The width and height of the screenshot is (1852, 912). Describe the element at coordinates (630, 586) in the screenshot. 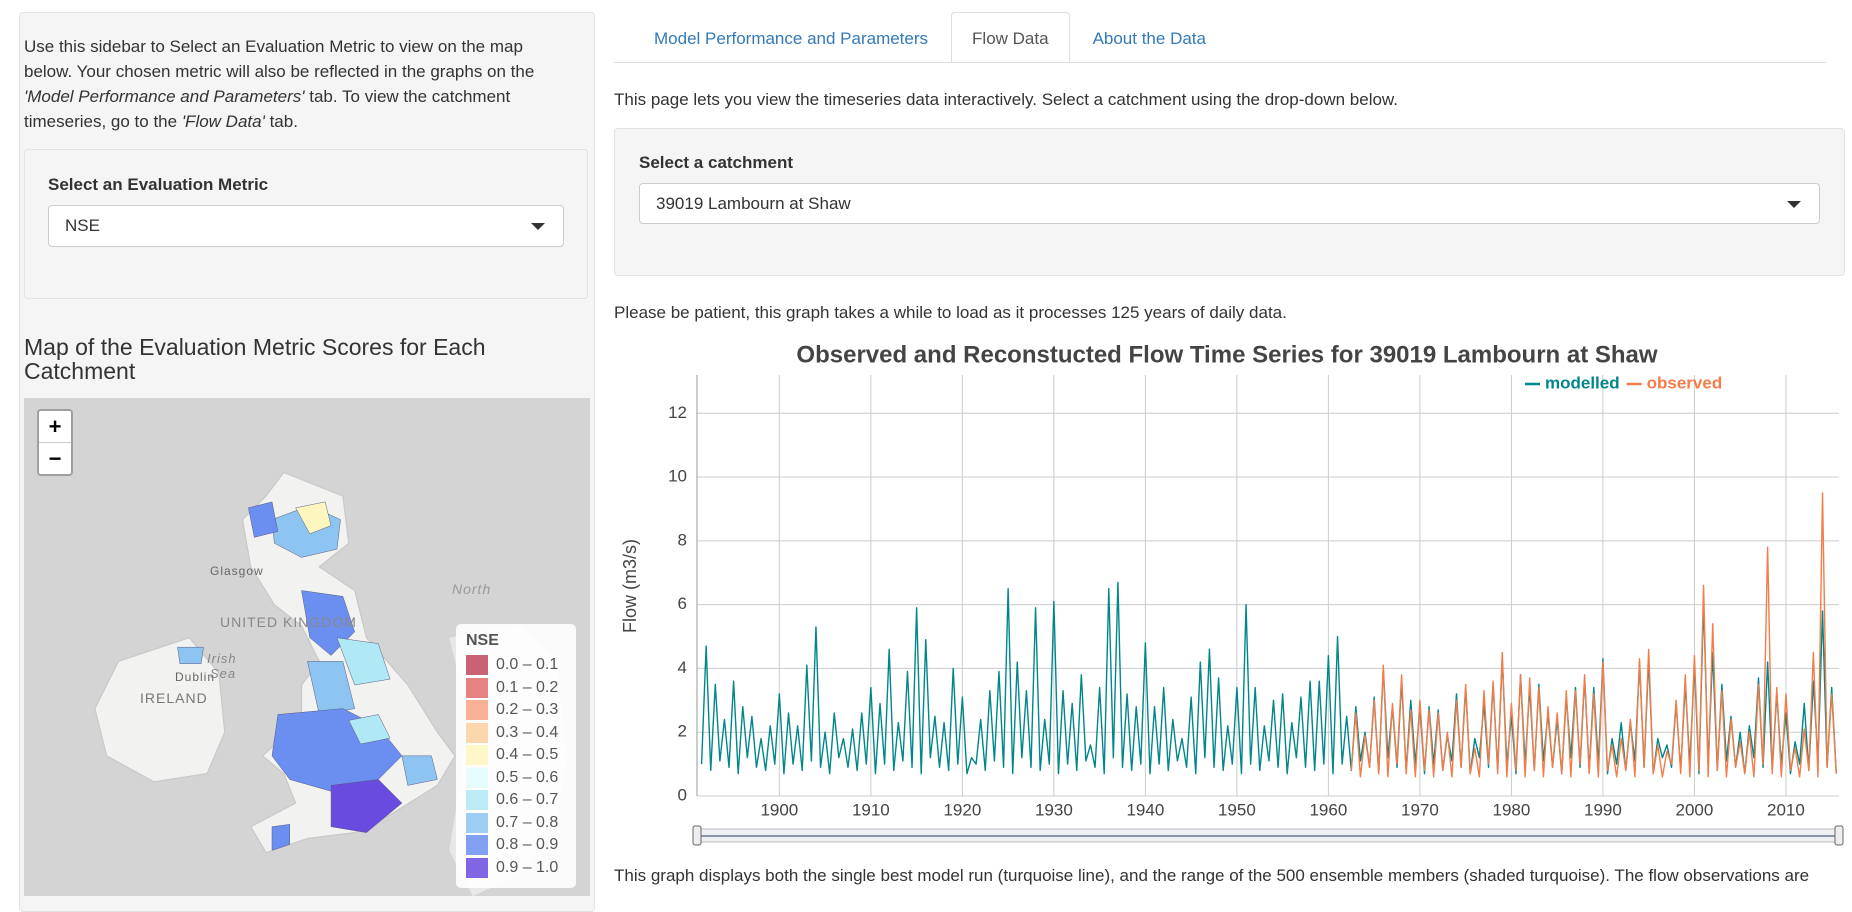

I see `y-axis-label: Flow (m3/s)` at that location.